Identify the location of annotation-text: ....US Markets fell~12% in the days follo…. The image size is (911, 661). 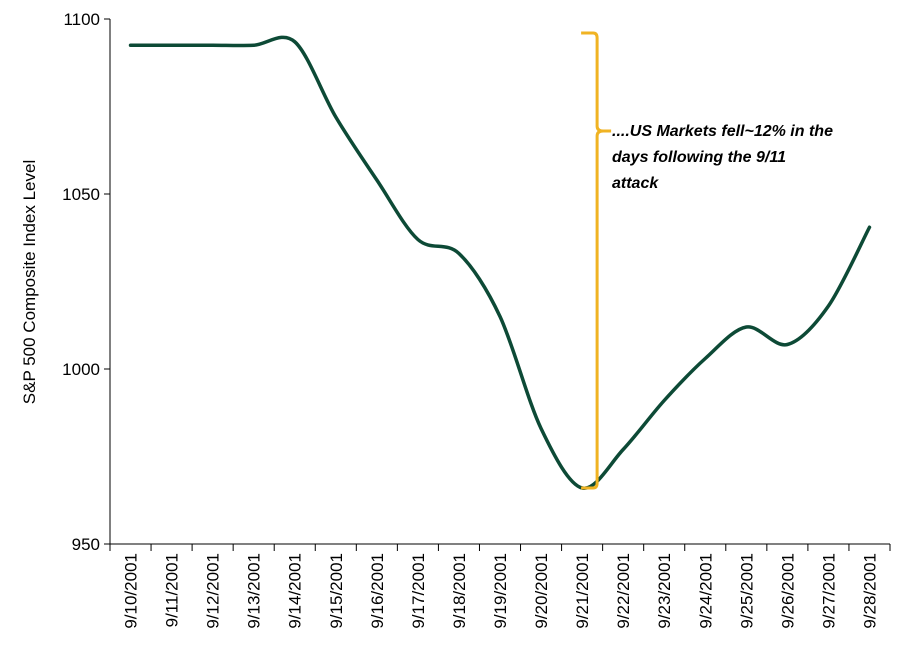
(722, 157).